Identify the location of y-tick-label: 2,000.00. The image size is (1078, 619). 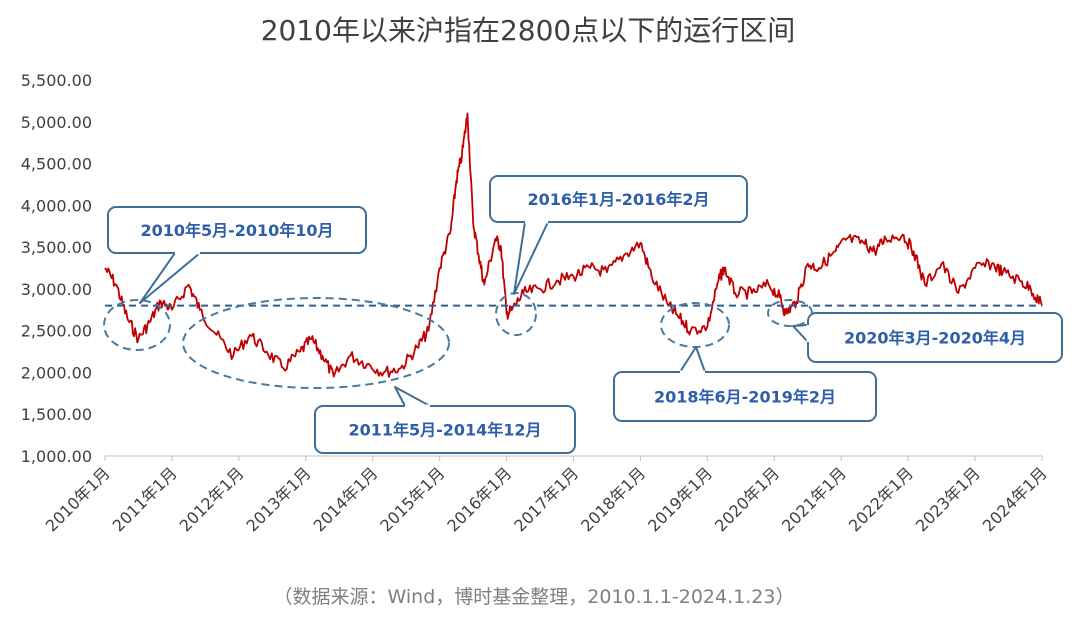
(56, 372).